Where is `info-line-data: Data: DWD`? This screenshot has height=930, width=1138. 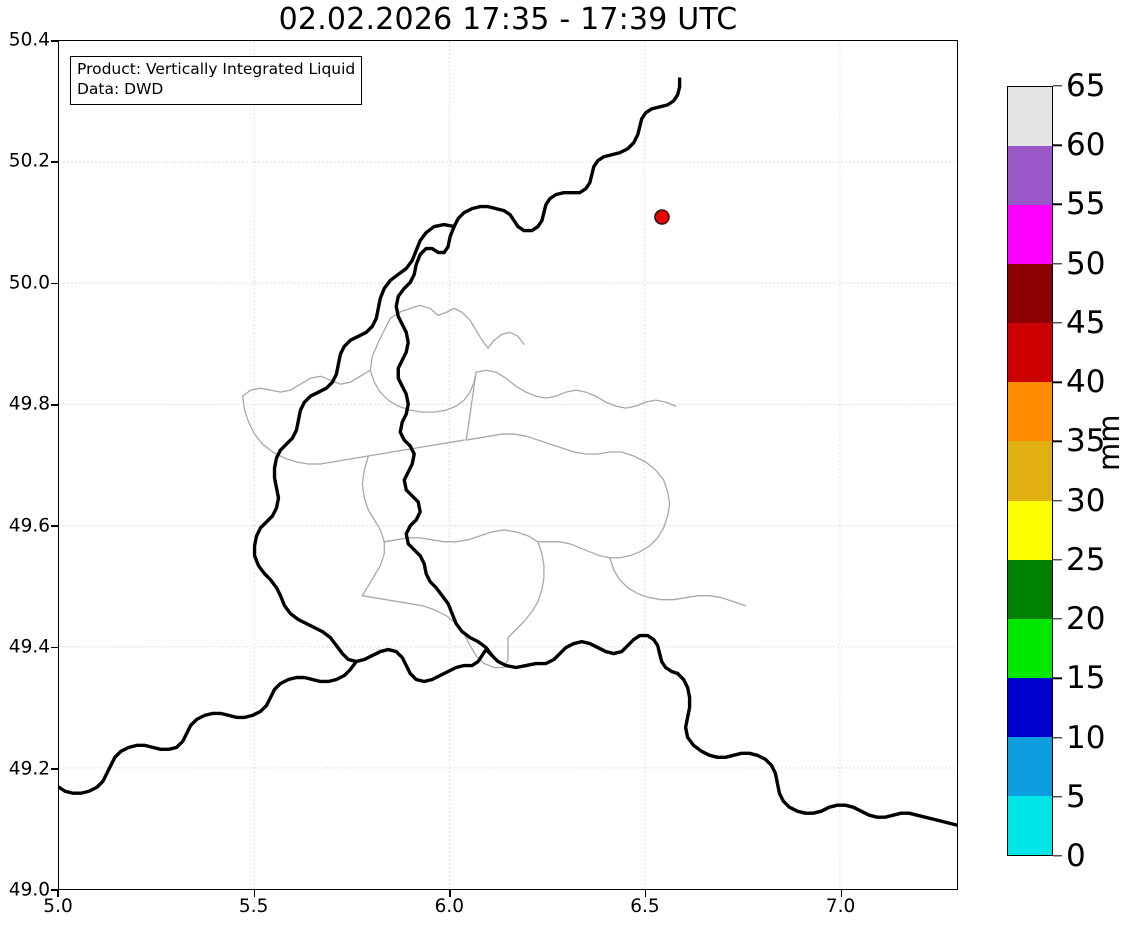 info-line-data: Data: DWD is located at coordinates (120, 88).